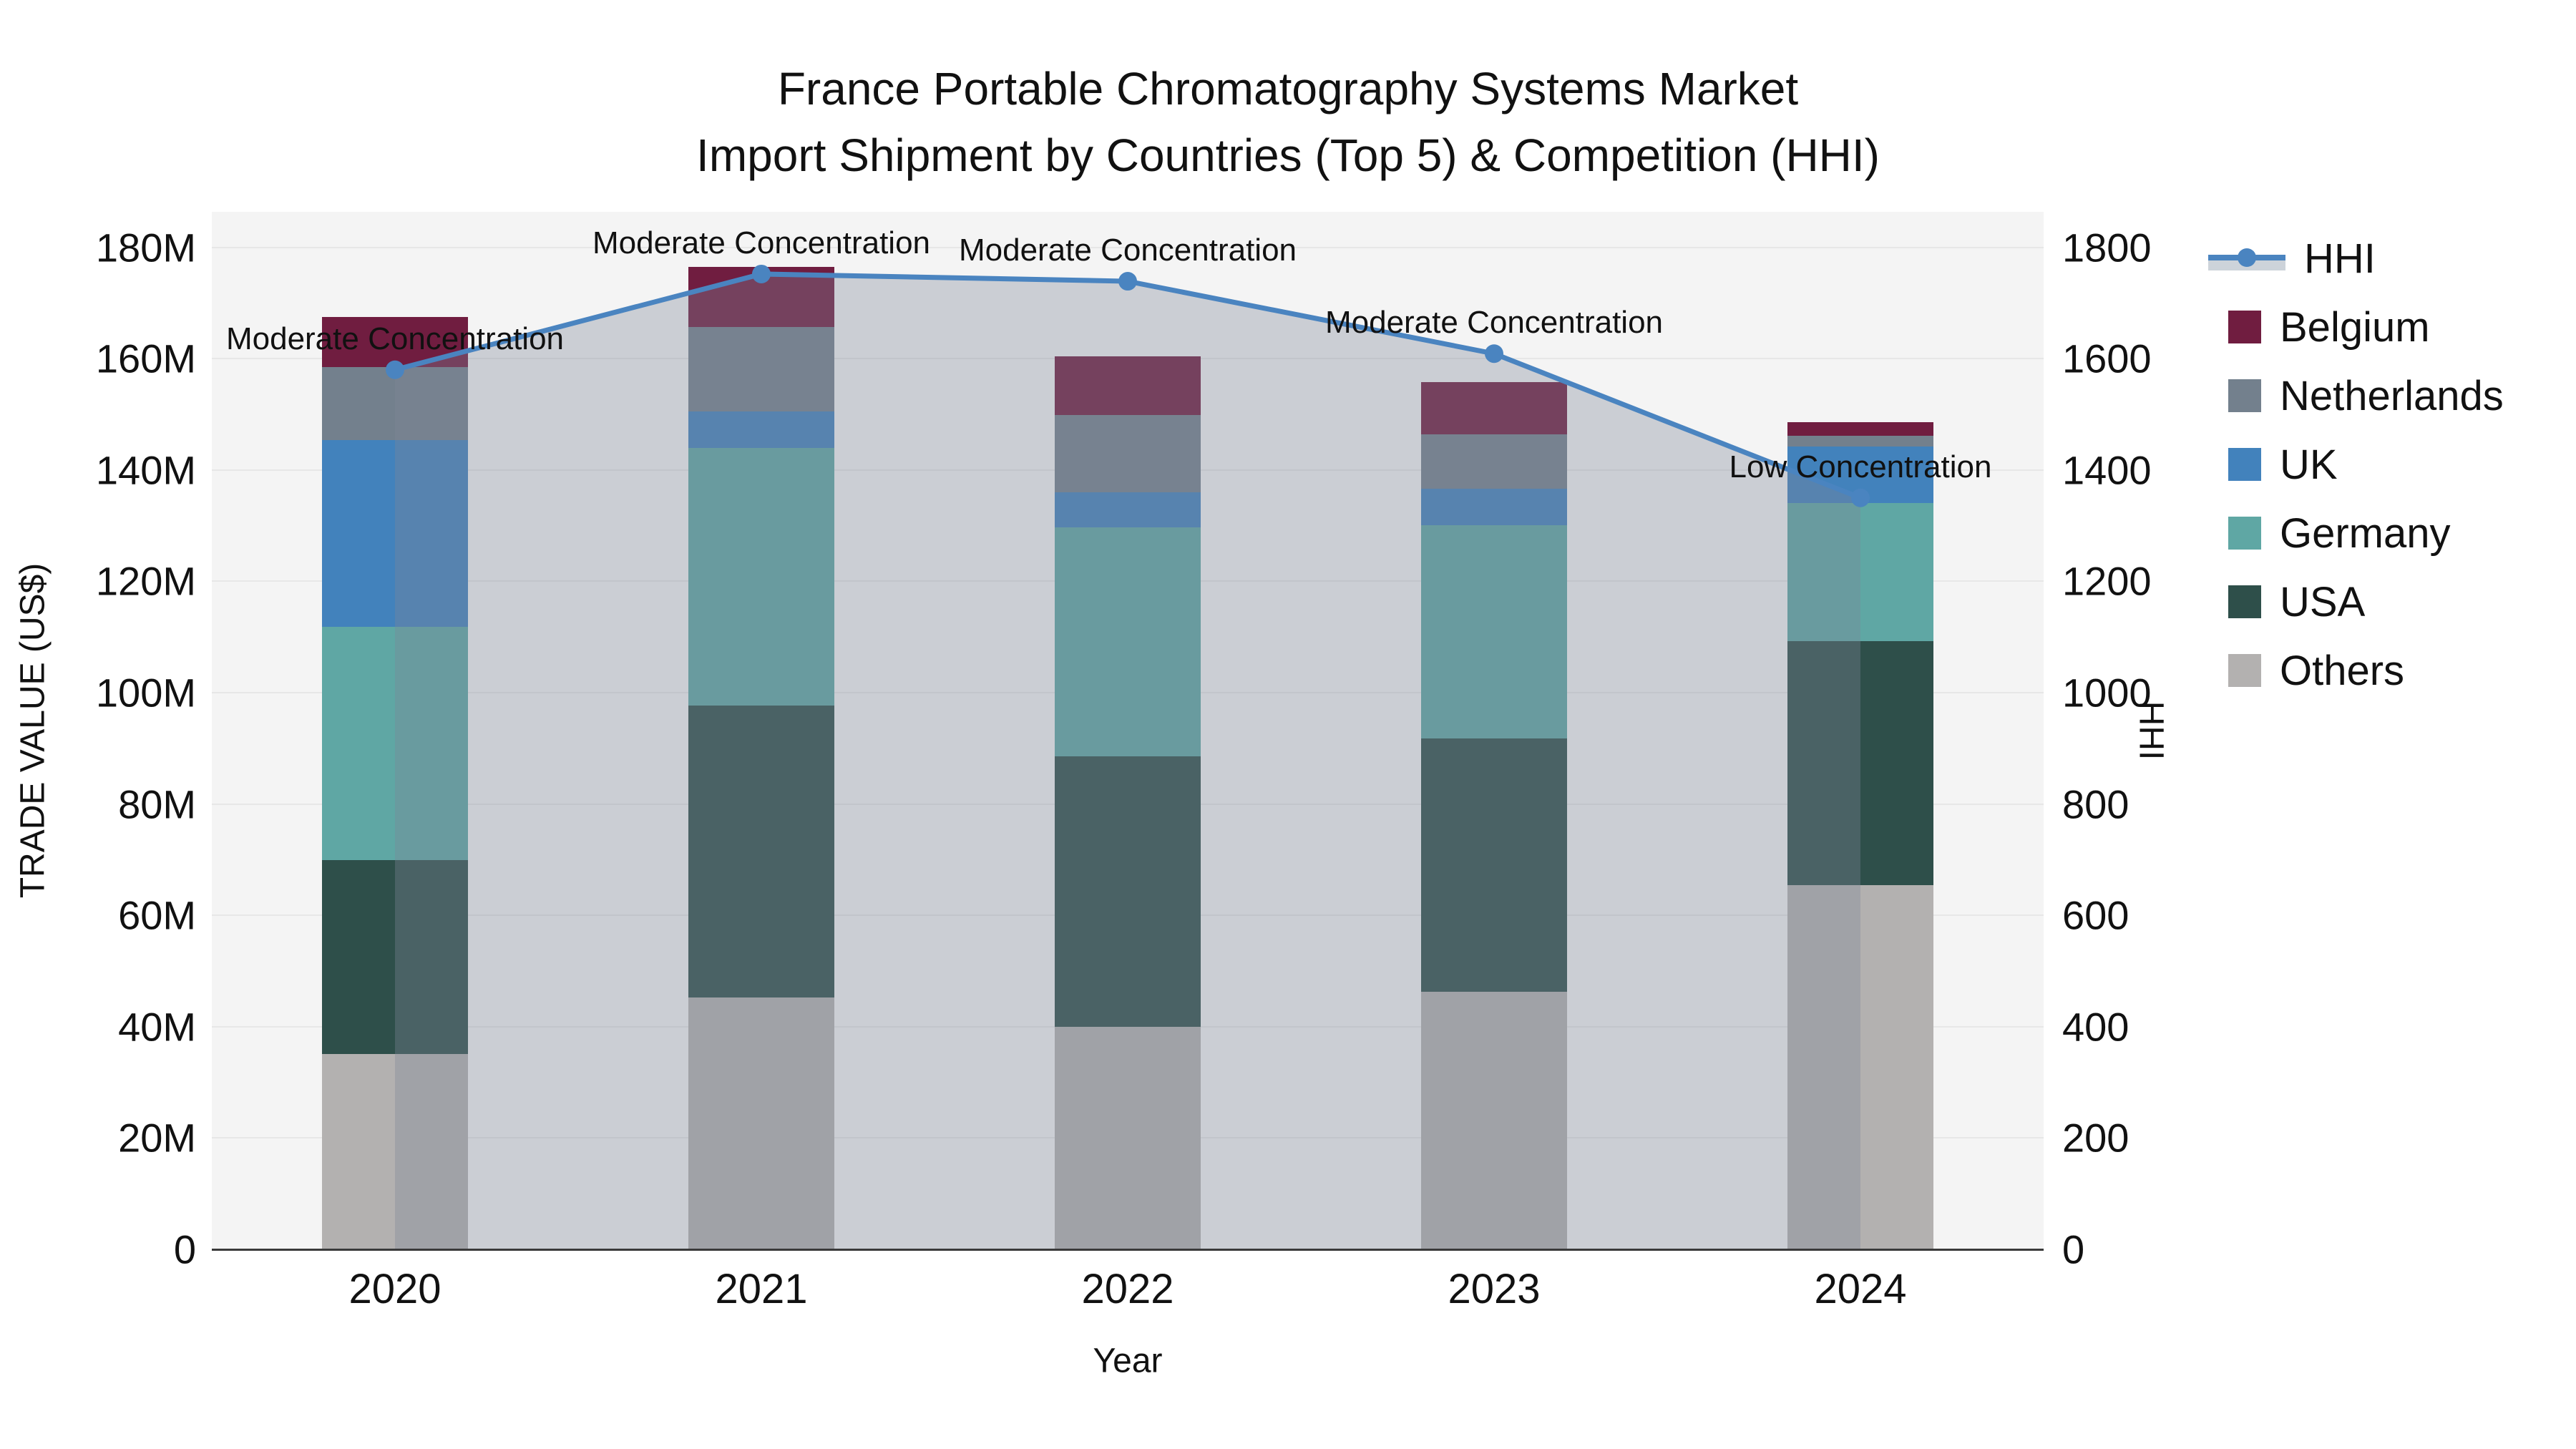 The height and width of the screenshot is (1449, 2576). Describe the element at coordinates (1128, 1250) in the screenshot. I see `x-axis-line` at that location.